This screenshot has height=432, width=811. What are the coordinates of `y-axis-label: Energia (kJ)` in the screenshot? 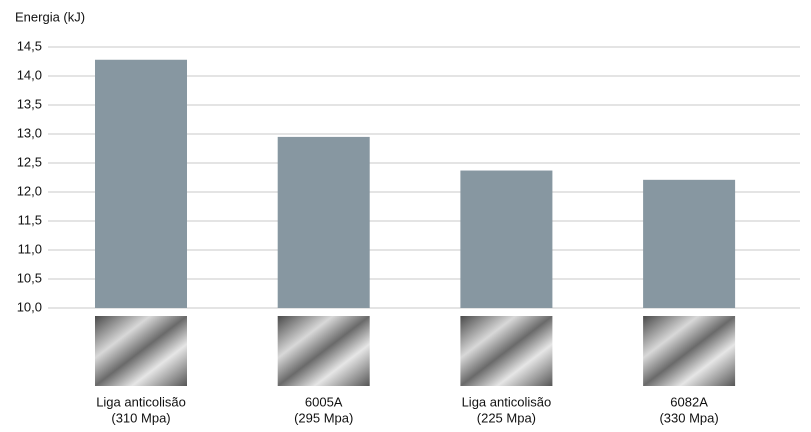 It's located at (50, 16).